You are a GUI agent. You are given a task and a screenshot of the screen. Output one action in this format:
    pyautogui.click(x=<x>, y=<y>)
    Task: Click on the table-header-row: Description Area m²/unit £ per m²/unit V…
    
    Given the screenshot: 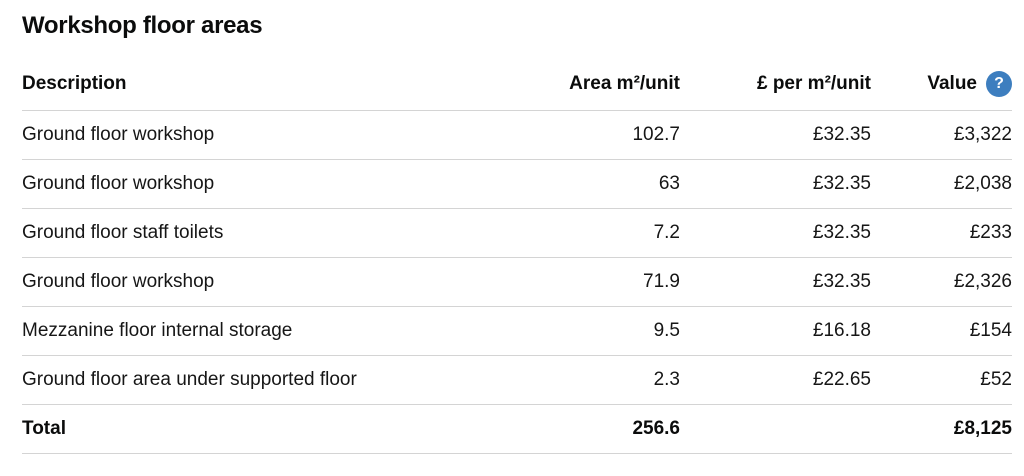 What is the action you would take?
    pyautogui.click(x=517, y=87)
    